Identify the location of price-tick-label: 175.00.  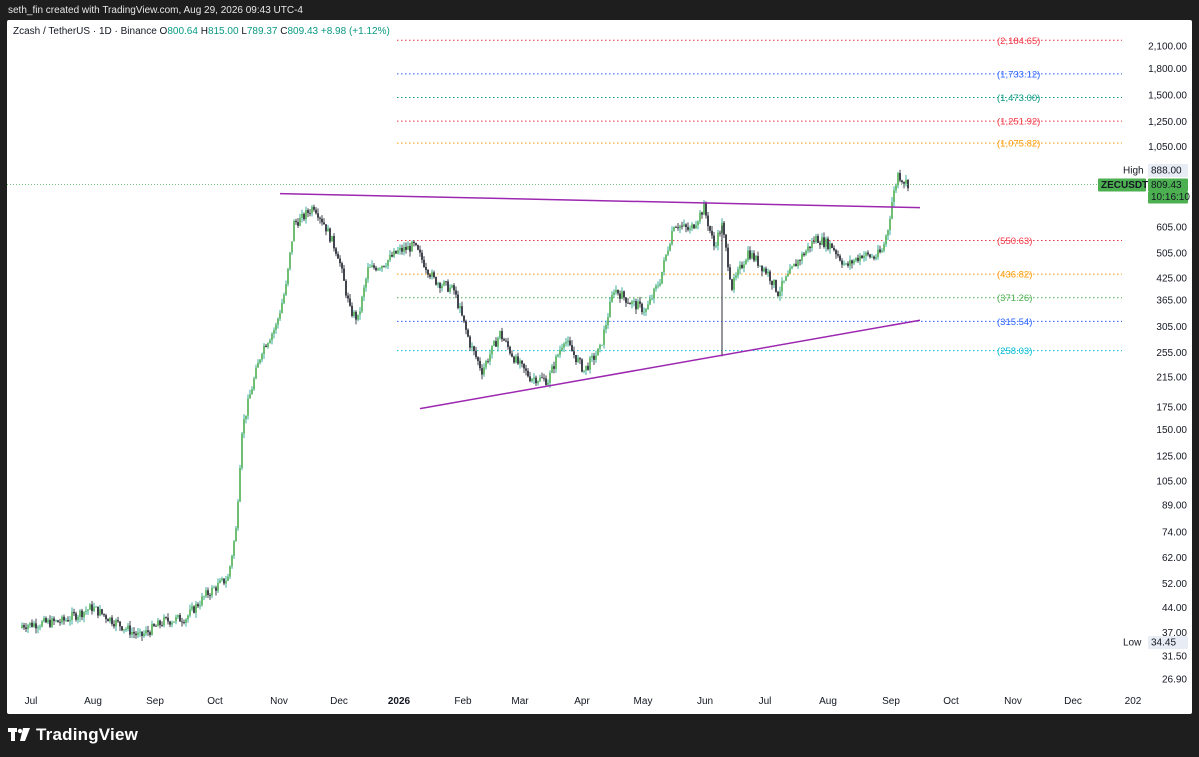
(1171, 407).